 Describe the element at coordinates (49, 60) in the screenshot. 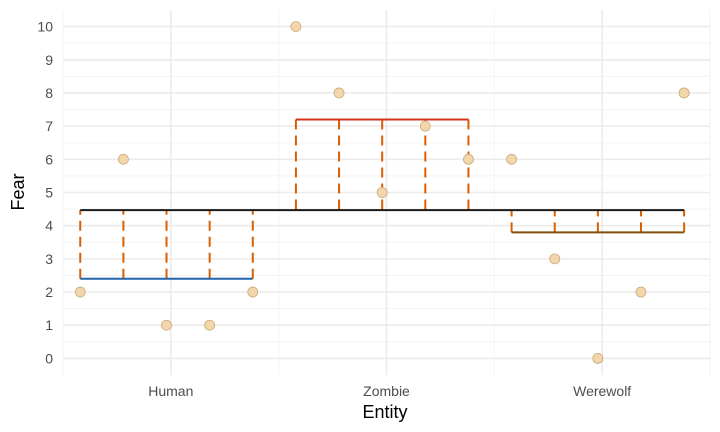

I see `y-tick-label: 9` at that location.